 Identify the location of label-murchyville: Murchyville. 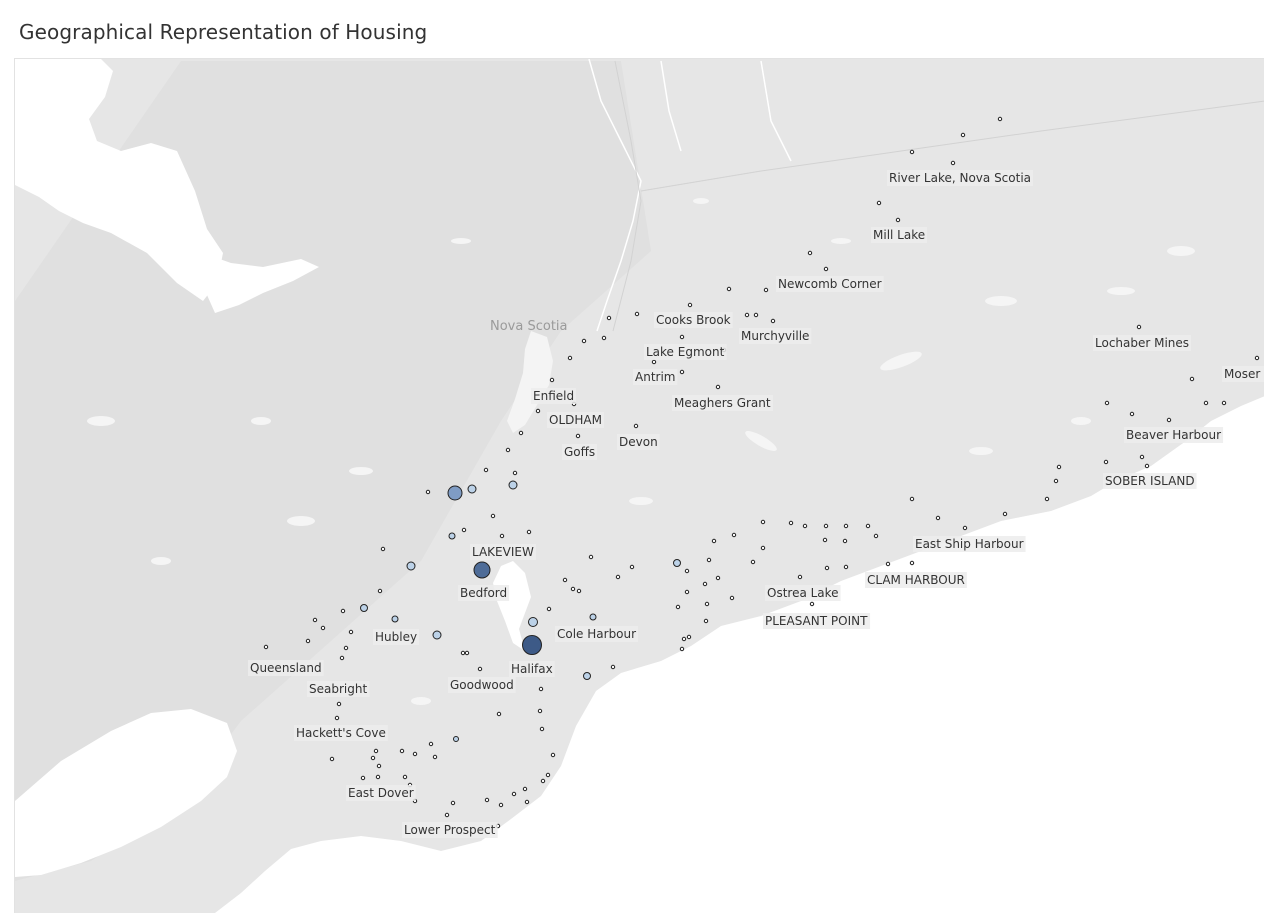
(775, 336).